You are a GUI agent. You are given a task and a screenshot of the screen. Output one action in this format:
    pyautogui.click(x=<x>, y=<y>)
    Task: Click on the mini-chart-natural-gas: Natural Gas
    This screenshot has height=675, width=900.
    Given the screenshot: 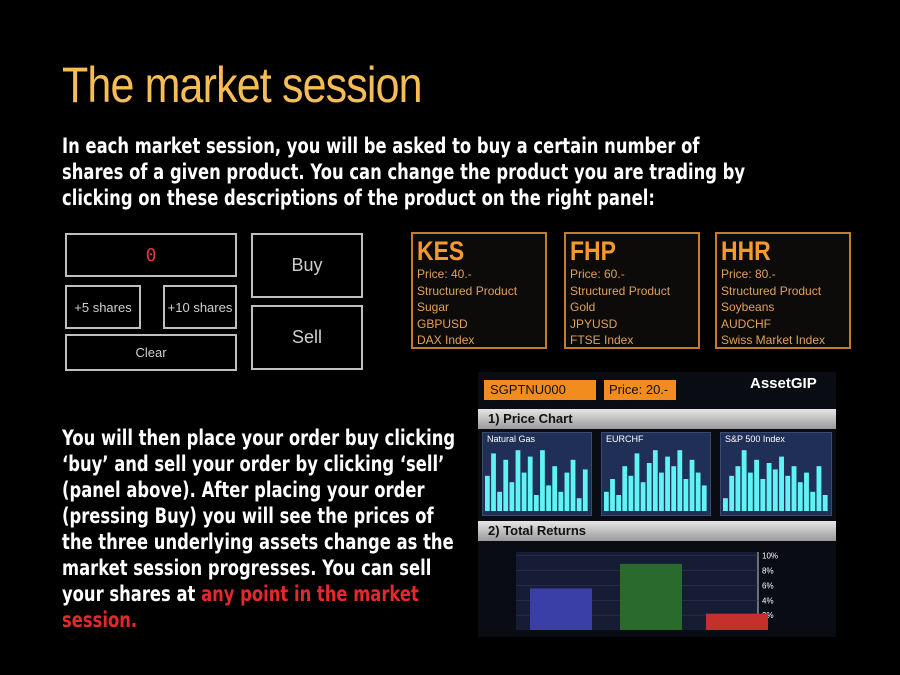 What is the action you would take?
    pyautogui.click(x=537, y=474)
    